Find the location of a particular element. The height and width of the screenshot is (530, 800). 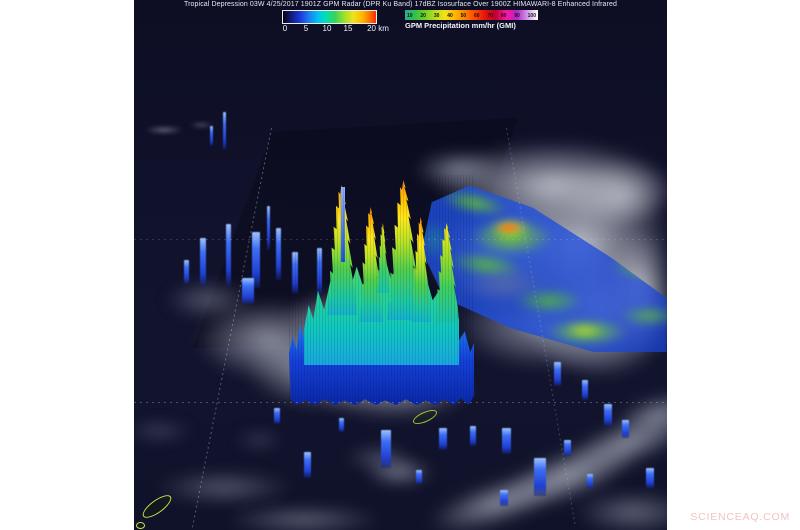

precip-colorbar-ticks: 10 20 30 40 50 60 70 80 90 100 is located at coordinates (471, 16).